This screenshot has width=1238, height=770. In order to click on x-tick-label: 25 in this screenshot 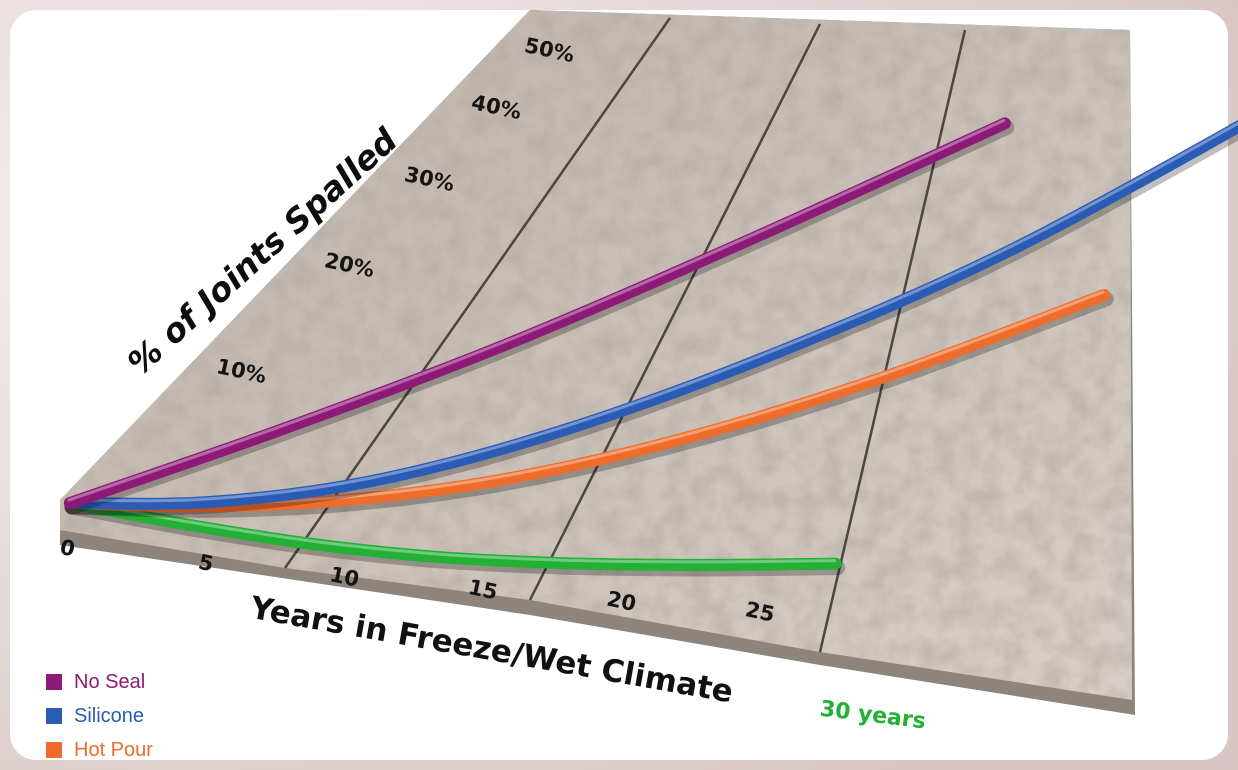, I will do `click(760, 612)`.